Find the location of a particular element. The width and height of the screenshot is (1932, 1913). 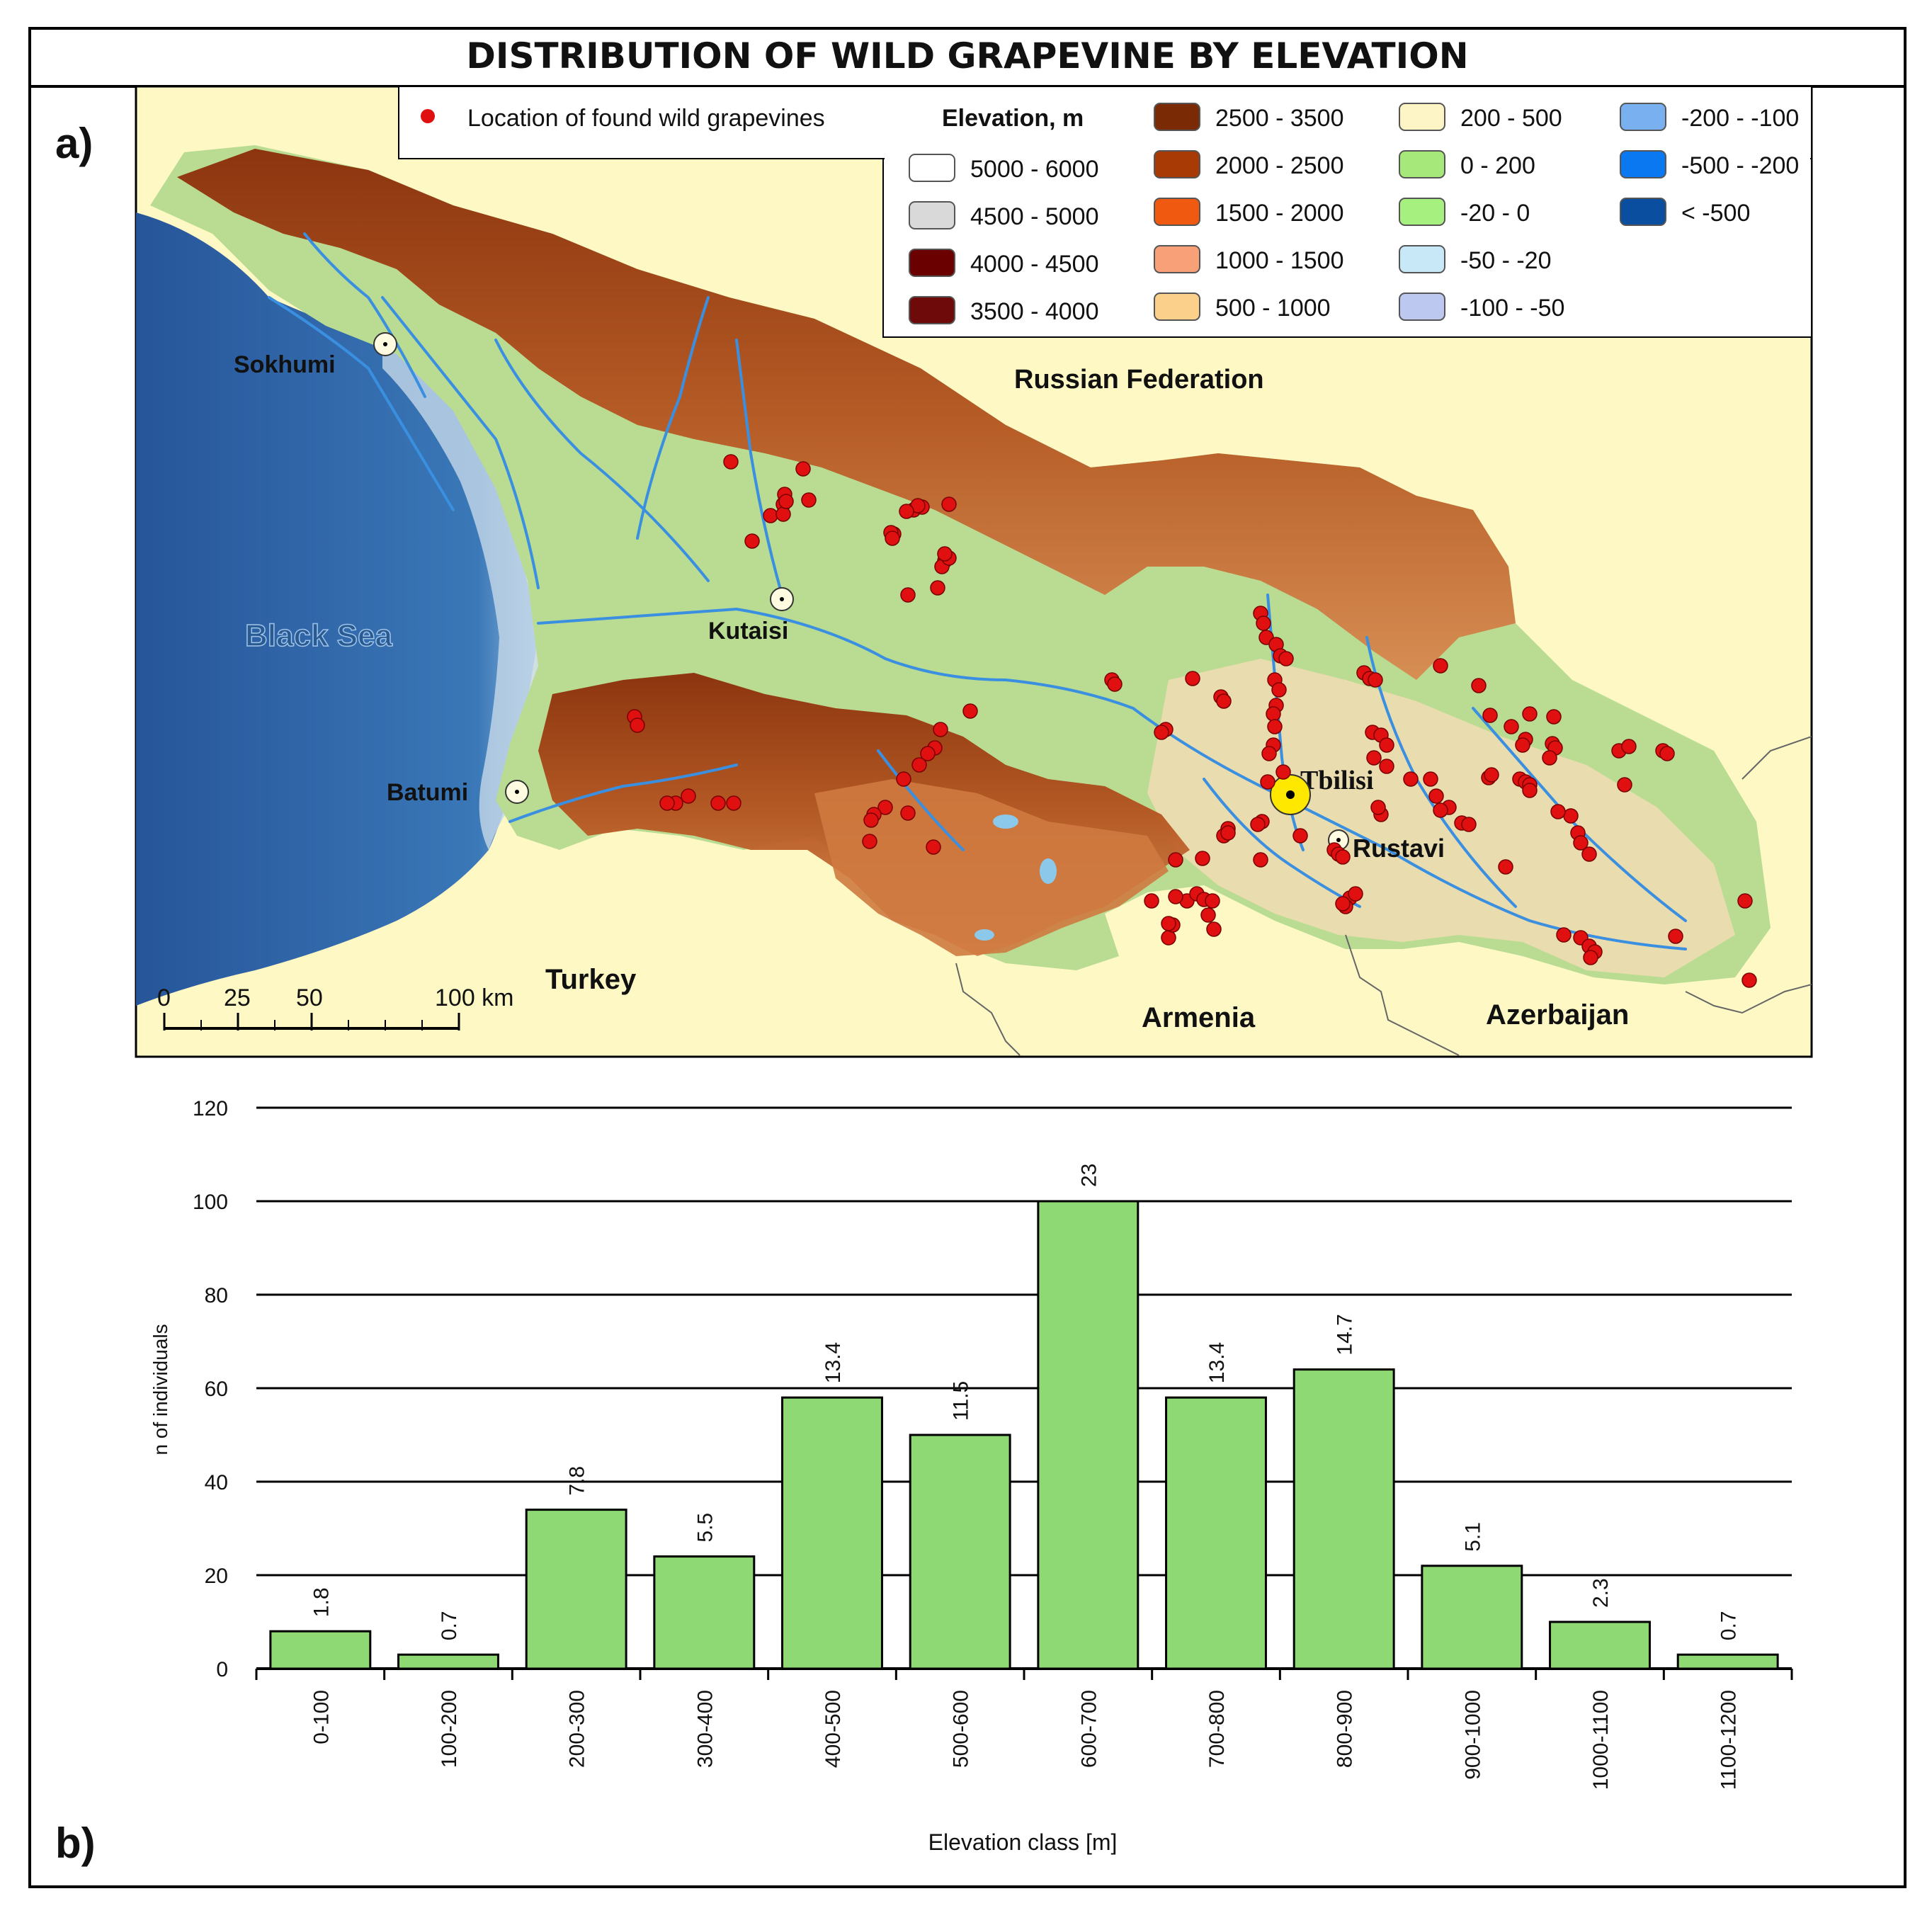

legend-class-label: -500 - -200 is located at coordinates (1740, 165).